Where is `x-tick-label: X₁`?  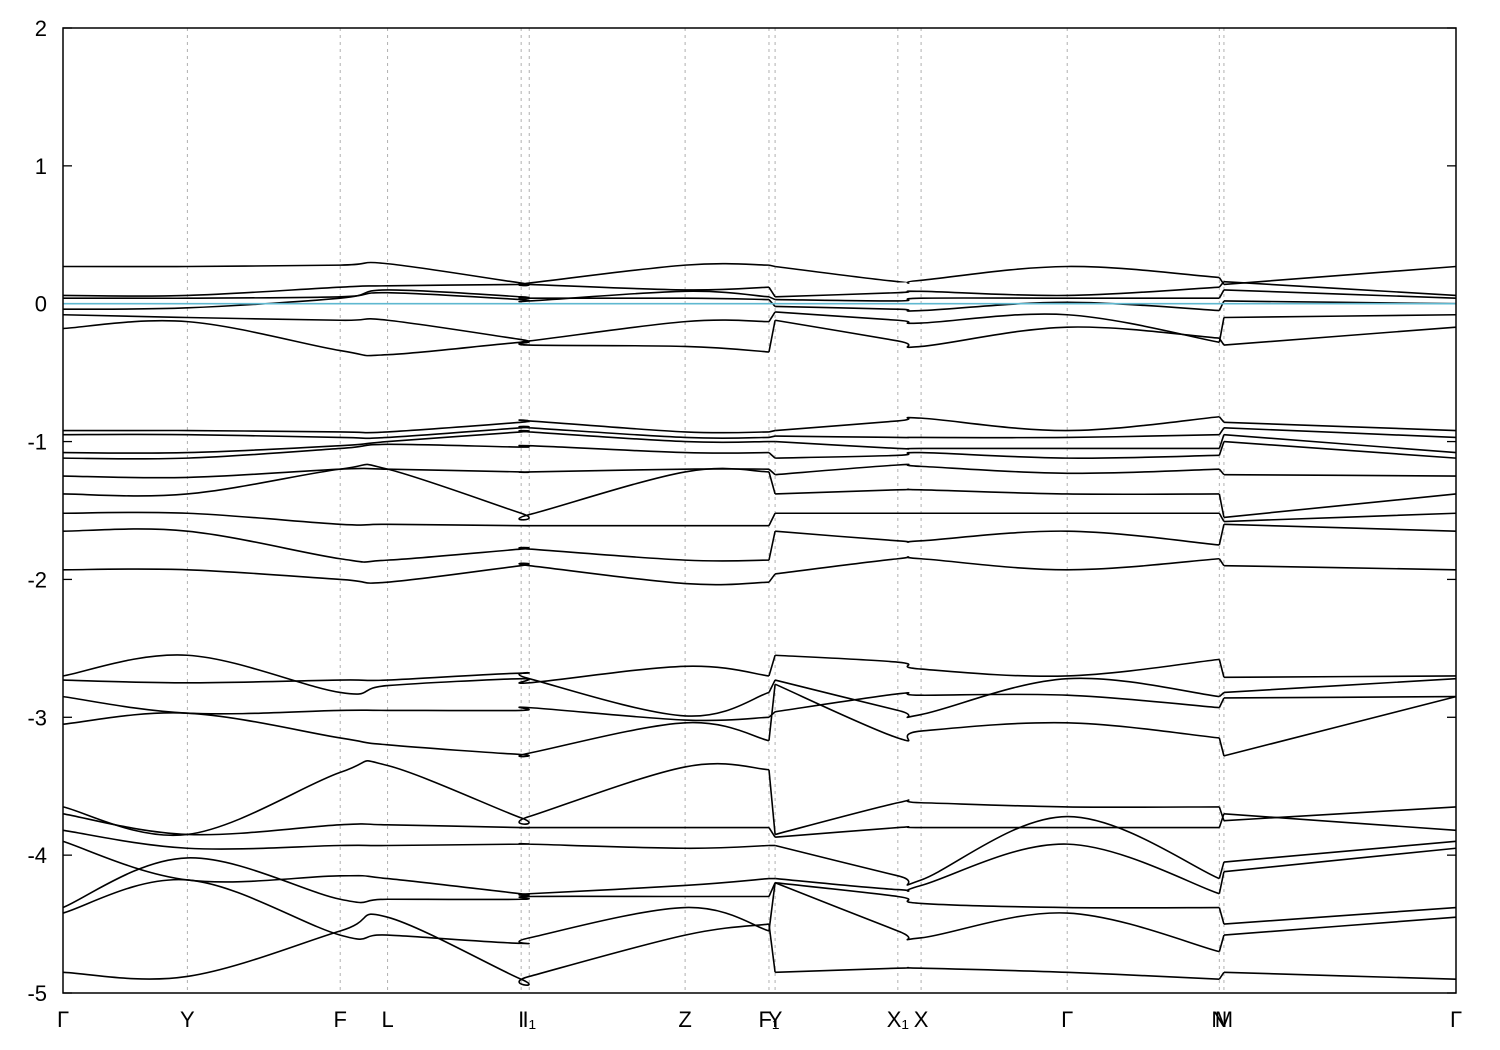 x-tick-label: X₁ is located at coordinates (898, 1019).